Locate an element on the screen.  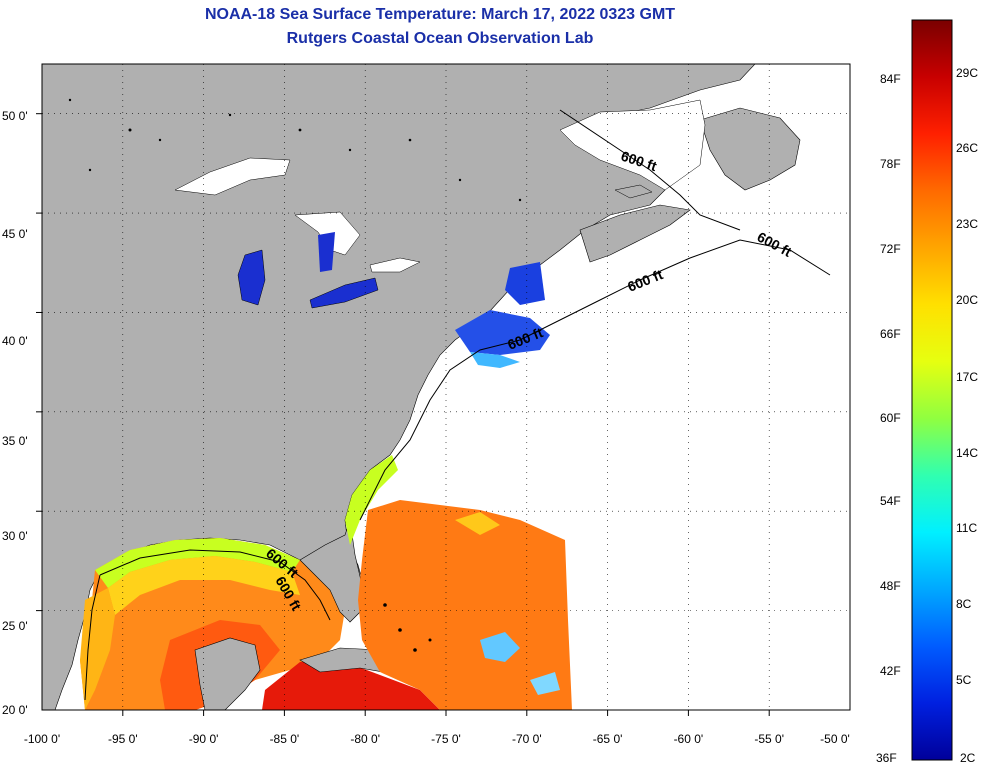
sst-bahamas-cool is located at coordinates (500, 647).